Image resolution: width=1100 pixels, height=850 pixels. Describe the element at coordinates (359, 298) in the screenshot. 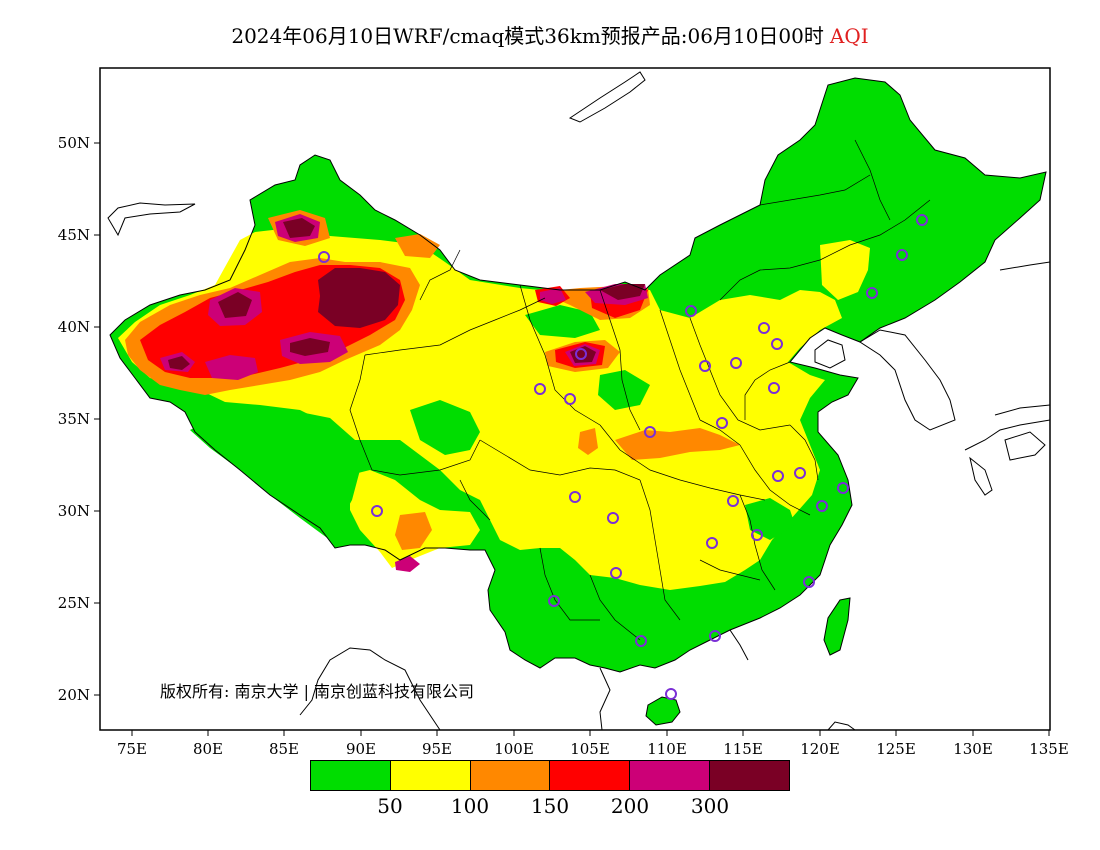

I see `region-hazardous-main` at that location.